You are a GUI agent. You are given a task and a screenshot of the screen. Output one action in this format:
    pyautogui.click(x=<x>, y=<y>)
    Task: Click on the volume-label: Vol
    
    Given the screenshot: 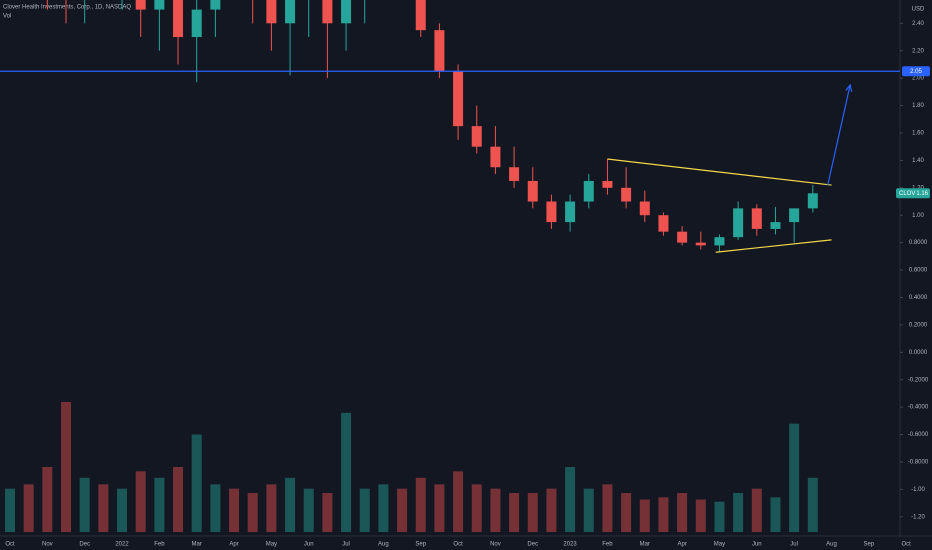 What is the action you would take?
    pyautogui.click(x=7, y=17)
    